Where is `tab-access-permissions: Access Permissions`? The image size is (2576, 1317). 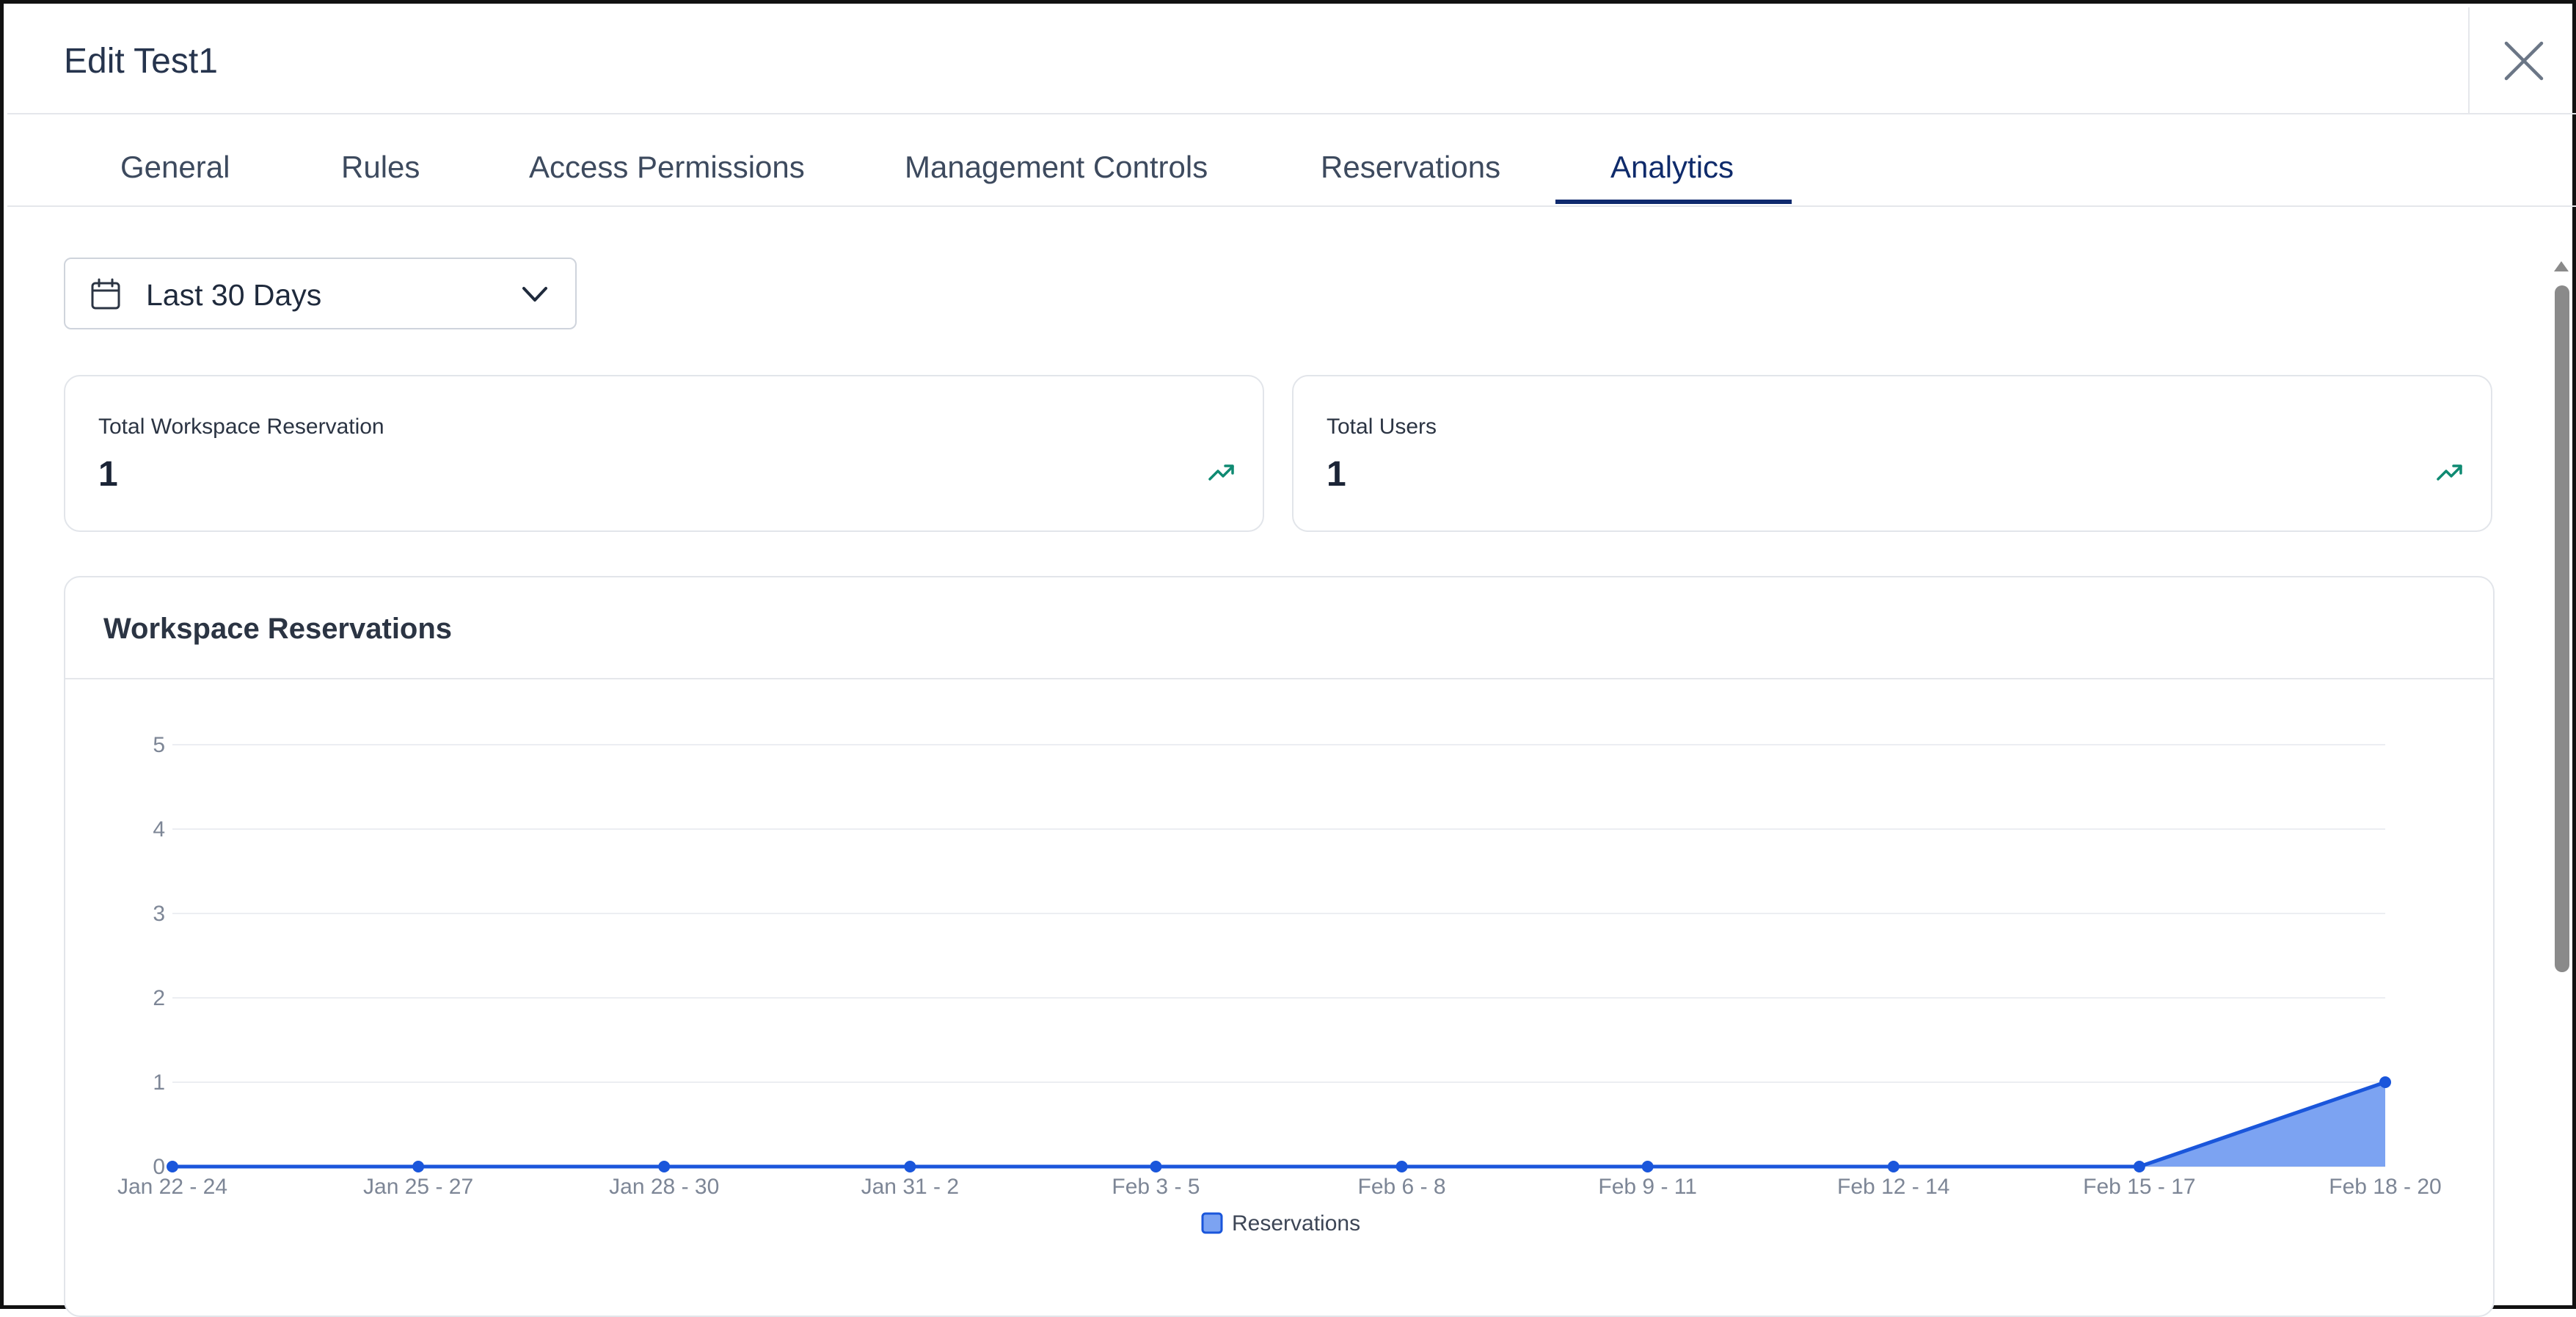
tab-access-permissions: Access Permissions is located at coordinates (667, 167).